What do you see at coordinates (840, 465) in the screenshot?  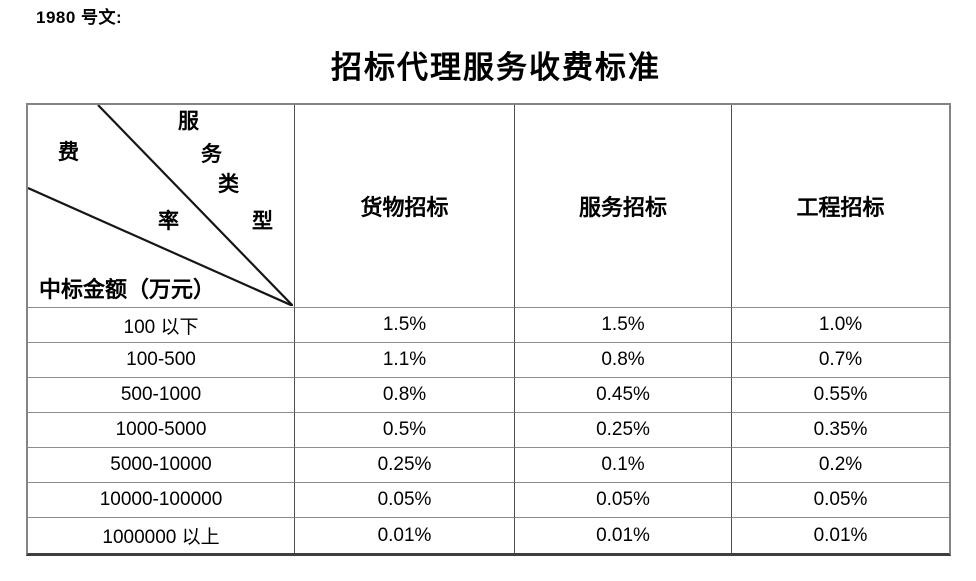 I see `table-cell: 0.2%` at bounding box center [840, 465].